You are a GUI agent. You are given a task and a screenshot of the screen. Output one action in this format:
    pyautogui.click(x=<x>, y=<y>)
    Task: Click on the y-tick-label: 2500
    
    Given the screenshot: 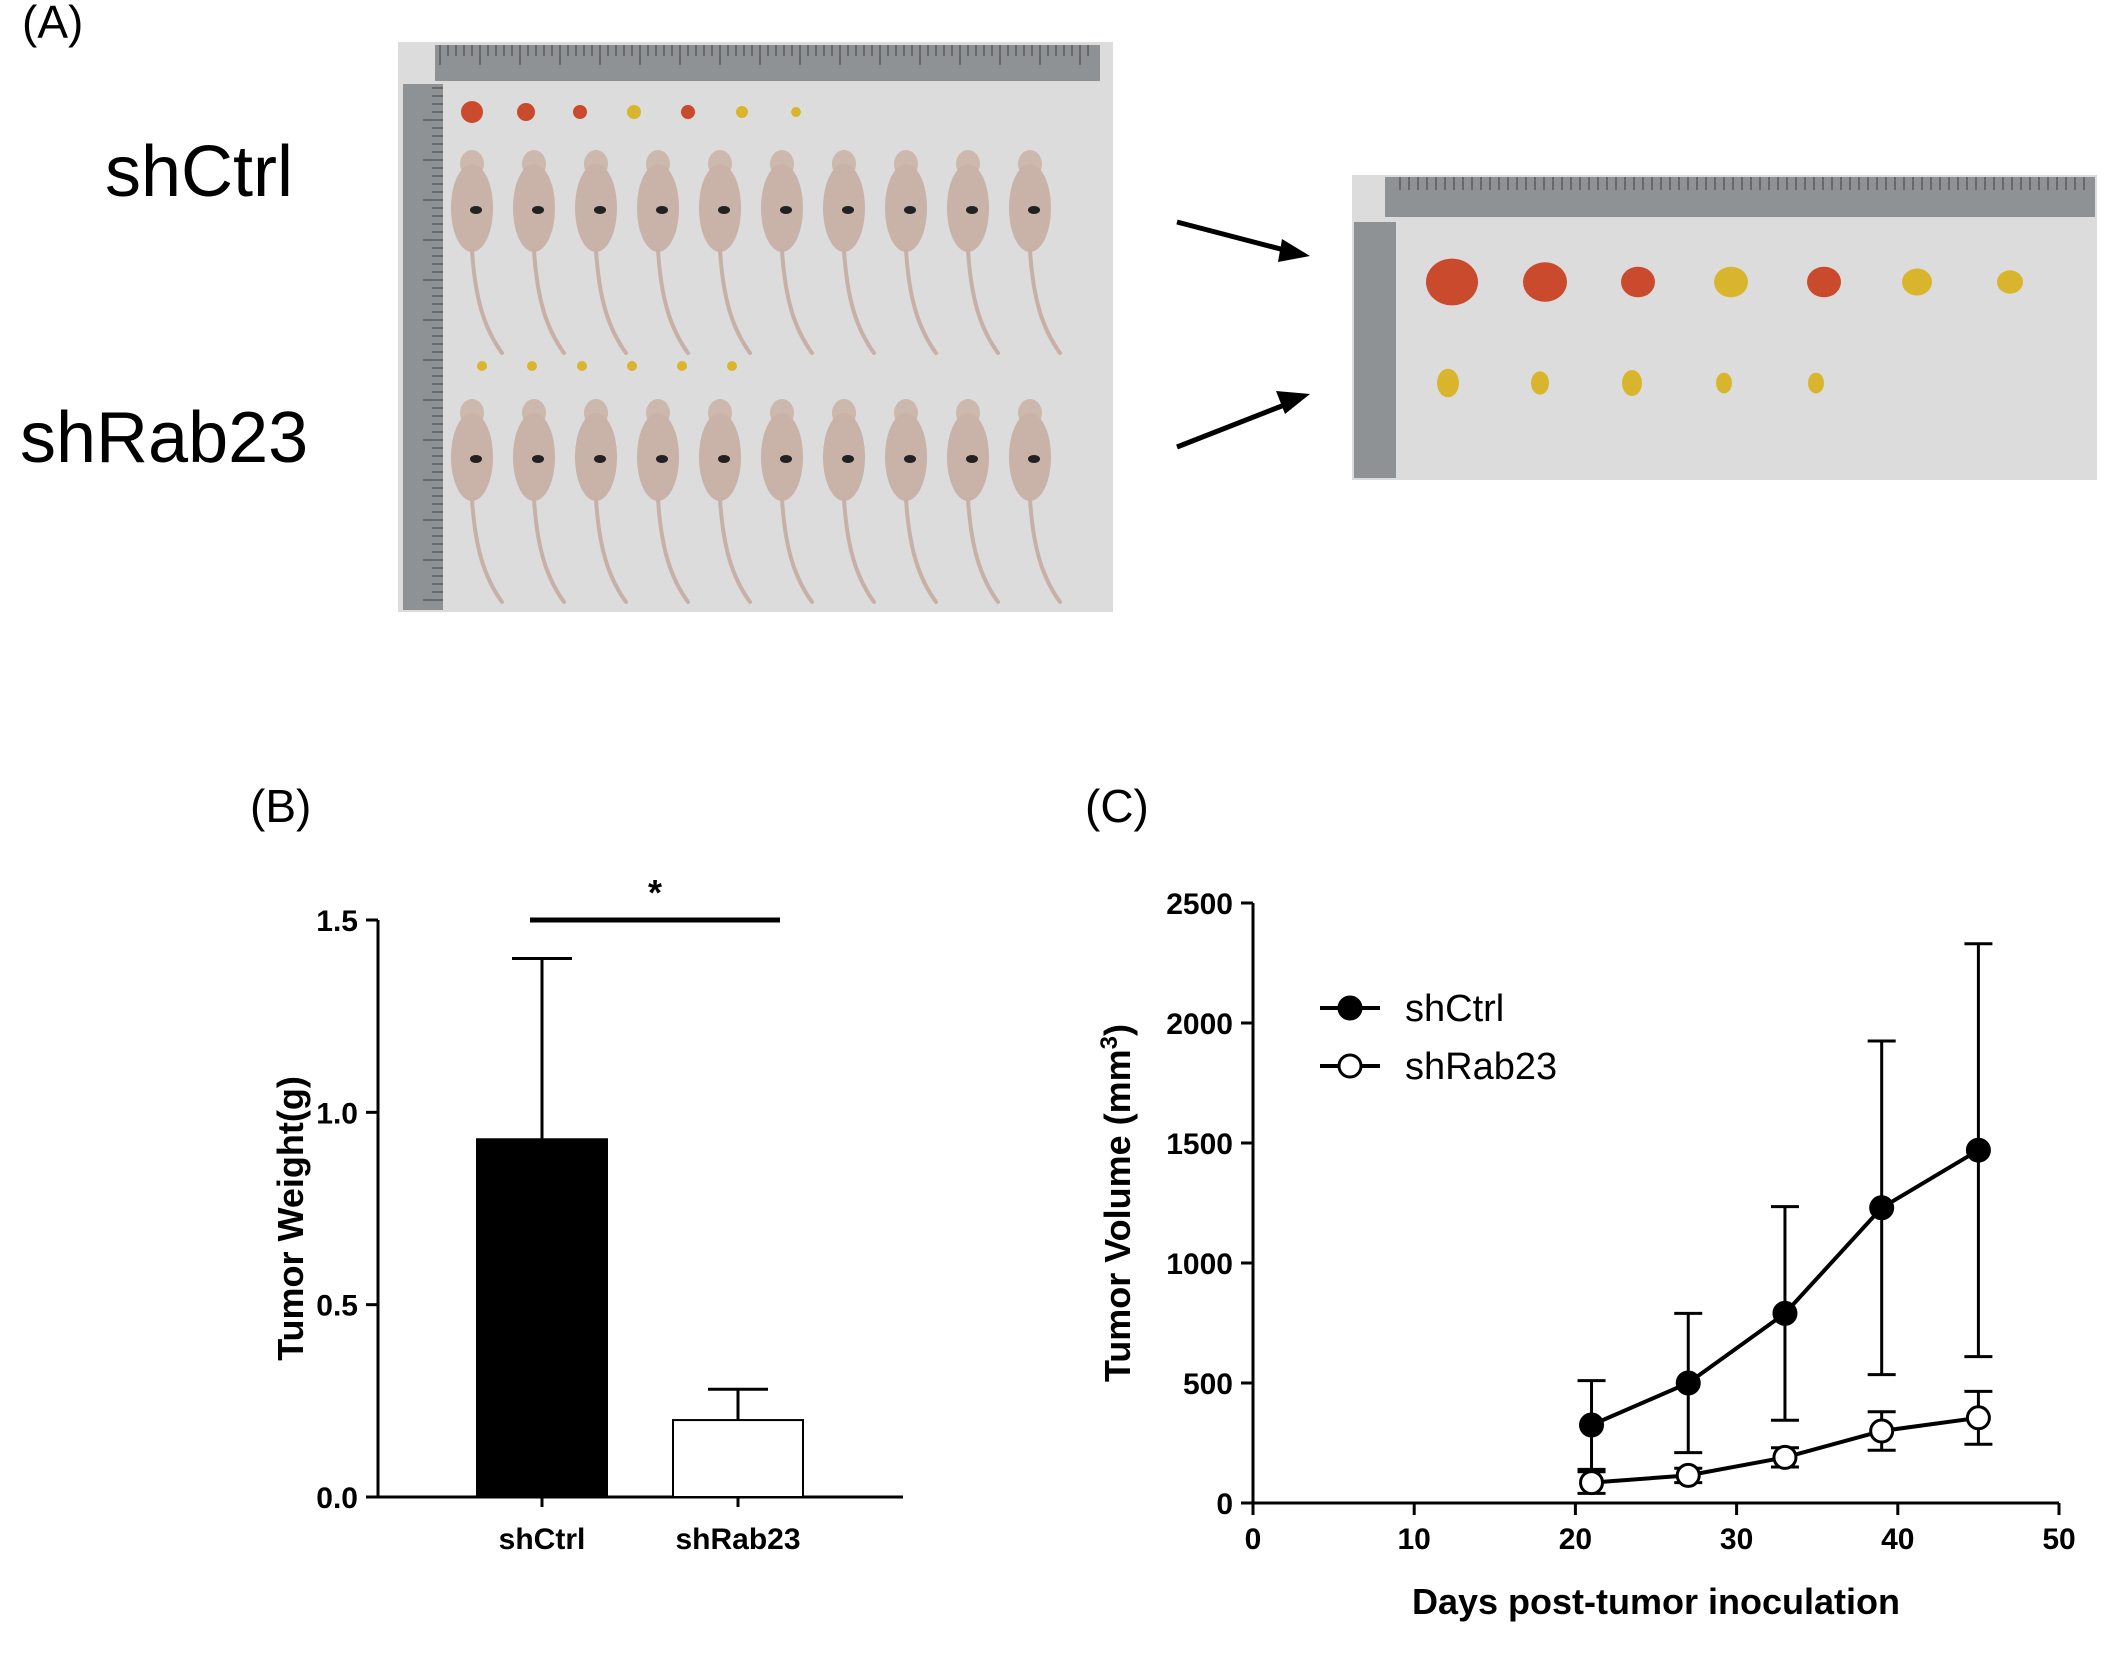 What is the action you would take?
    pyautogui.click(x=1199, y=904)
    